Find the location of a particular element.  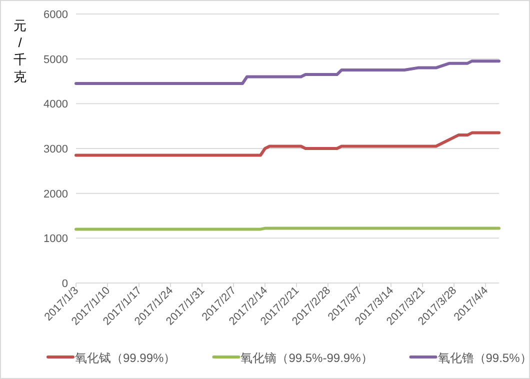

y-tick-label: 4000 is located at coordinates (56, 104).